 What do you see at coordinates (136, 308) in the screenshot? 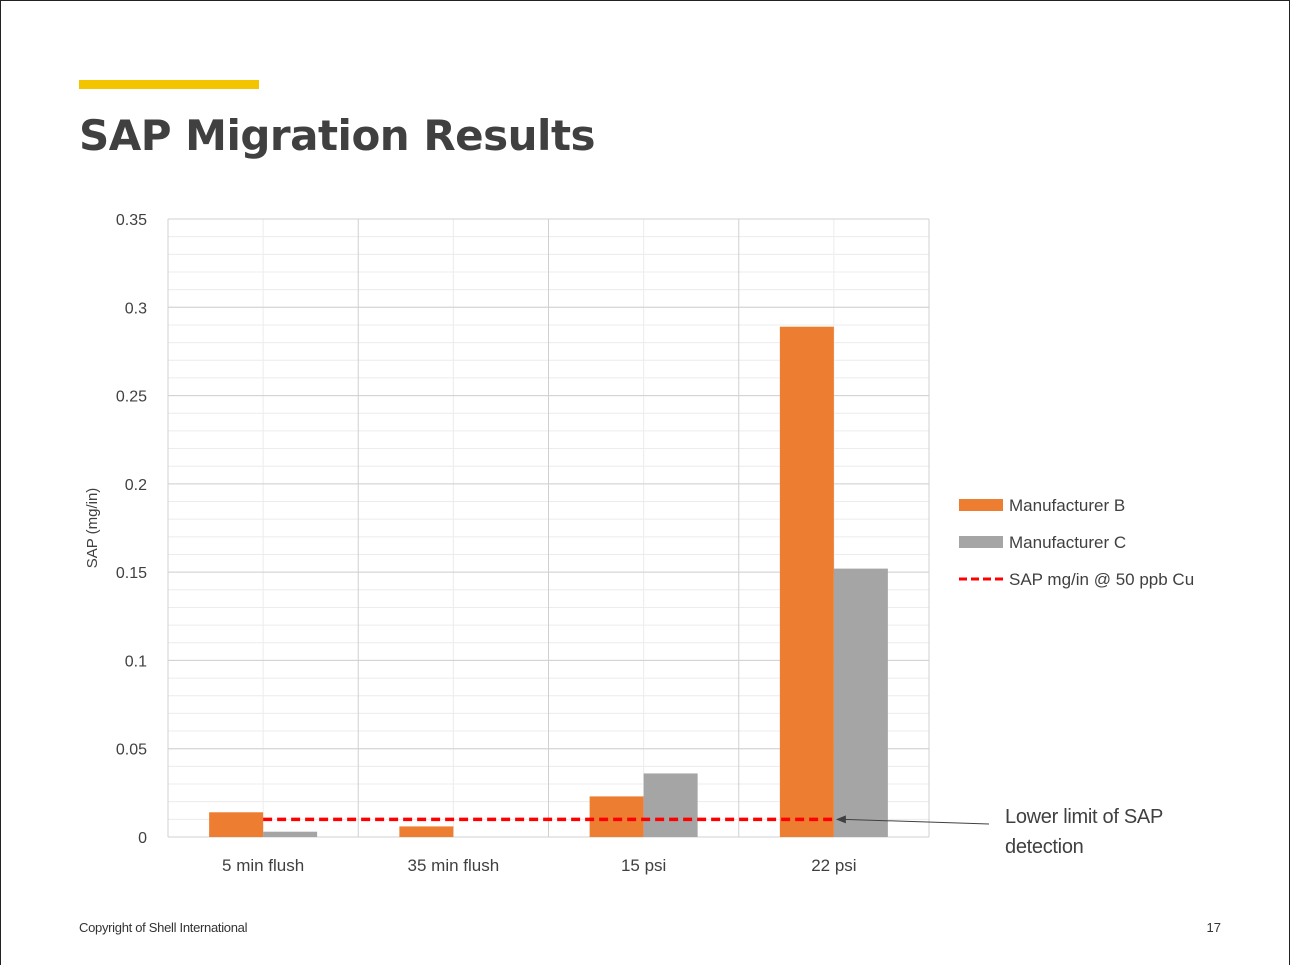
I see `y-tick-label: 0.3` at bounding box center [136, 308].